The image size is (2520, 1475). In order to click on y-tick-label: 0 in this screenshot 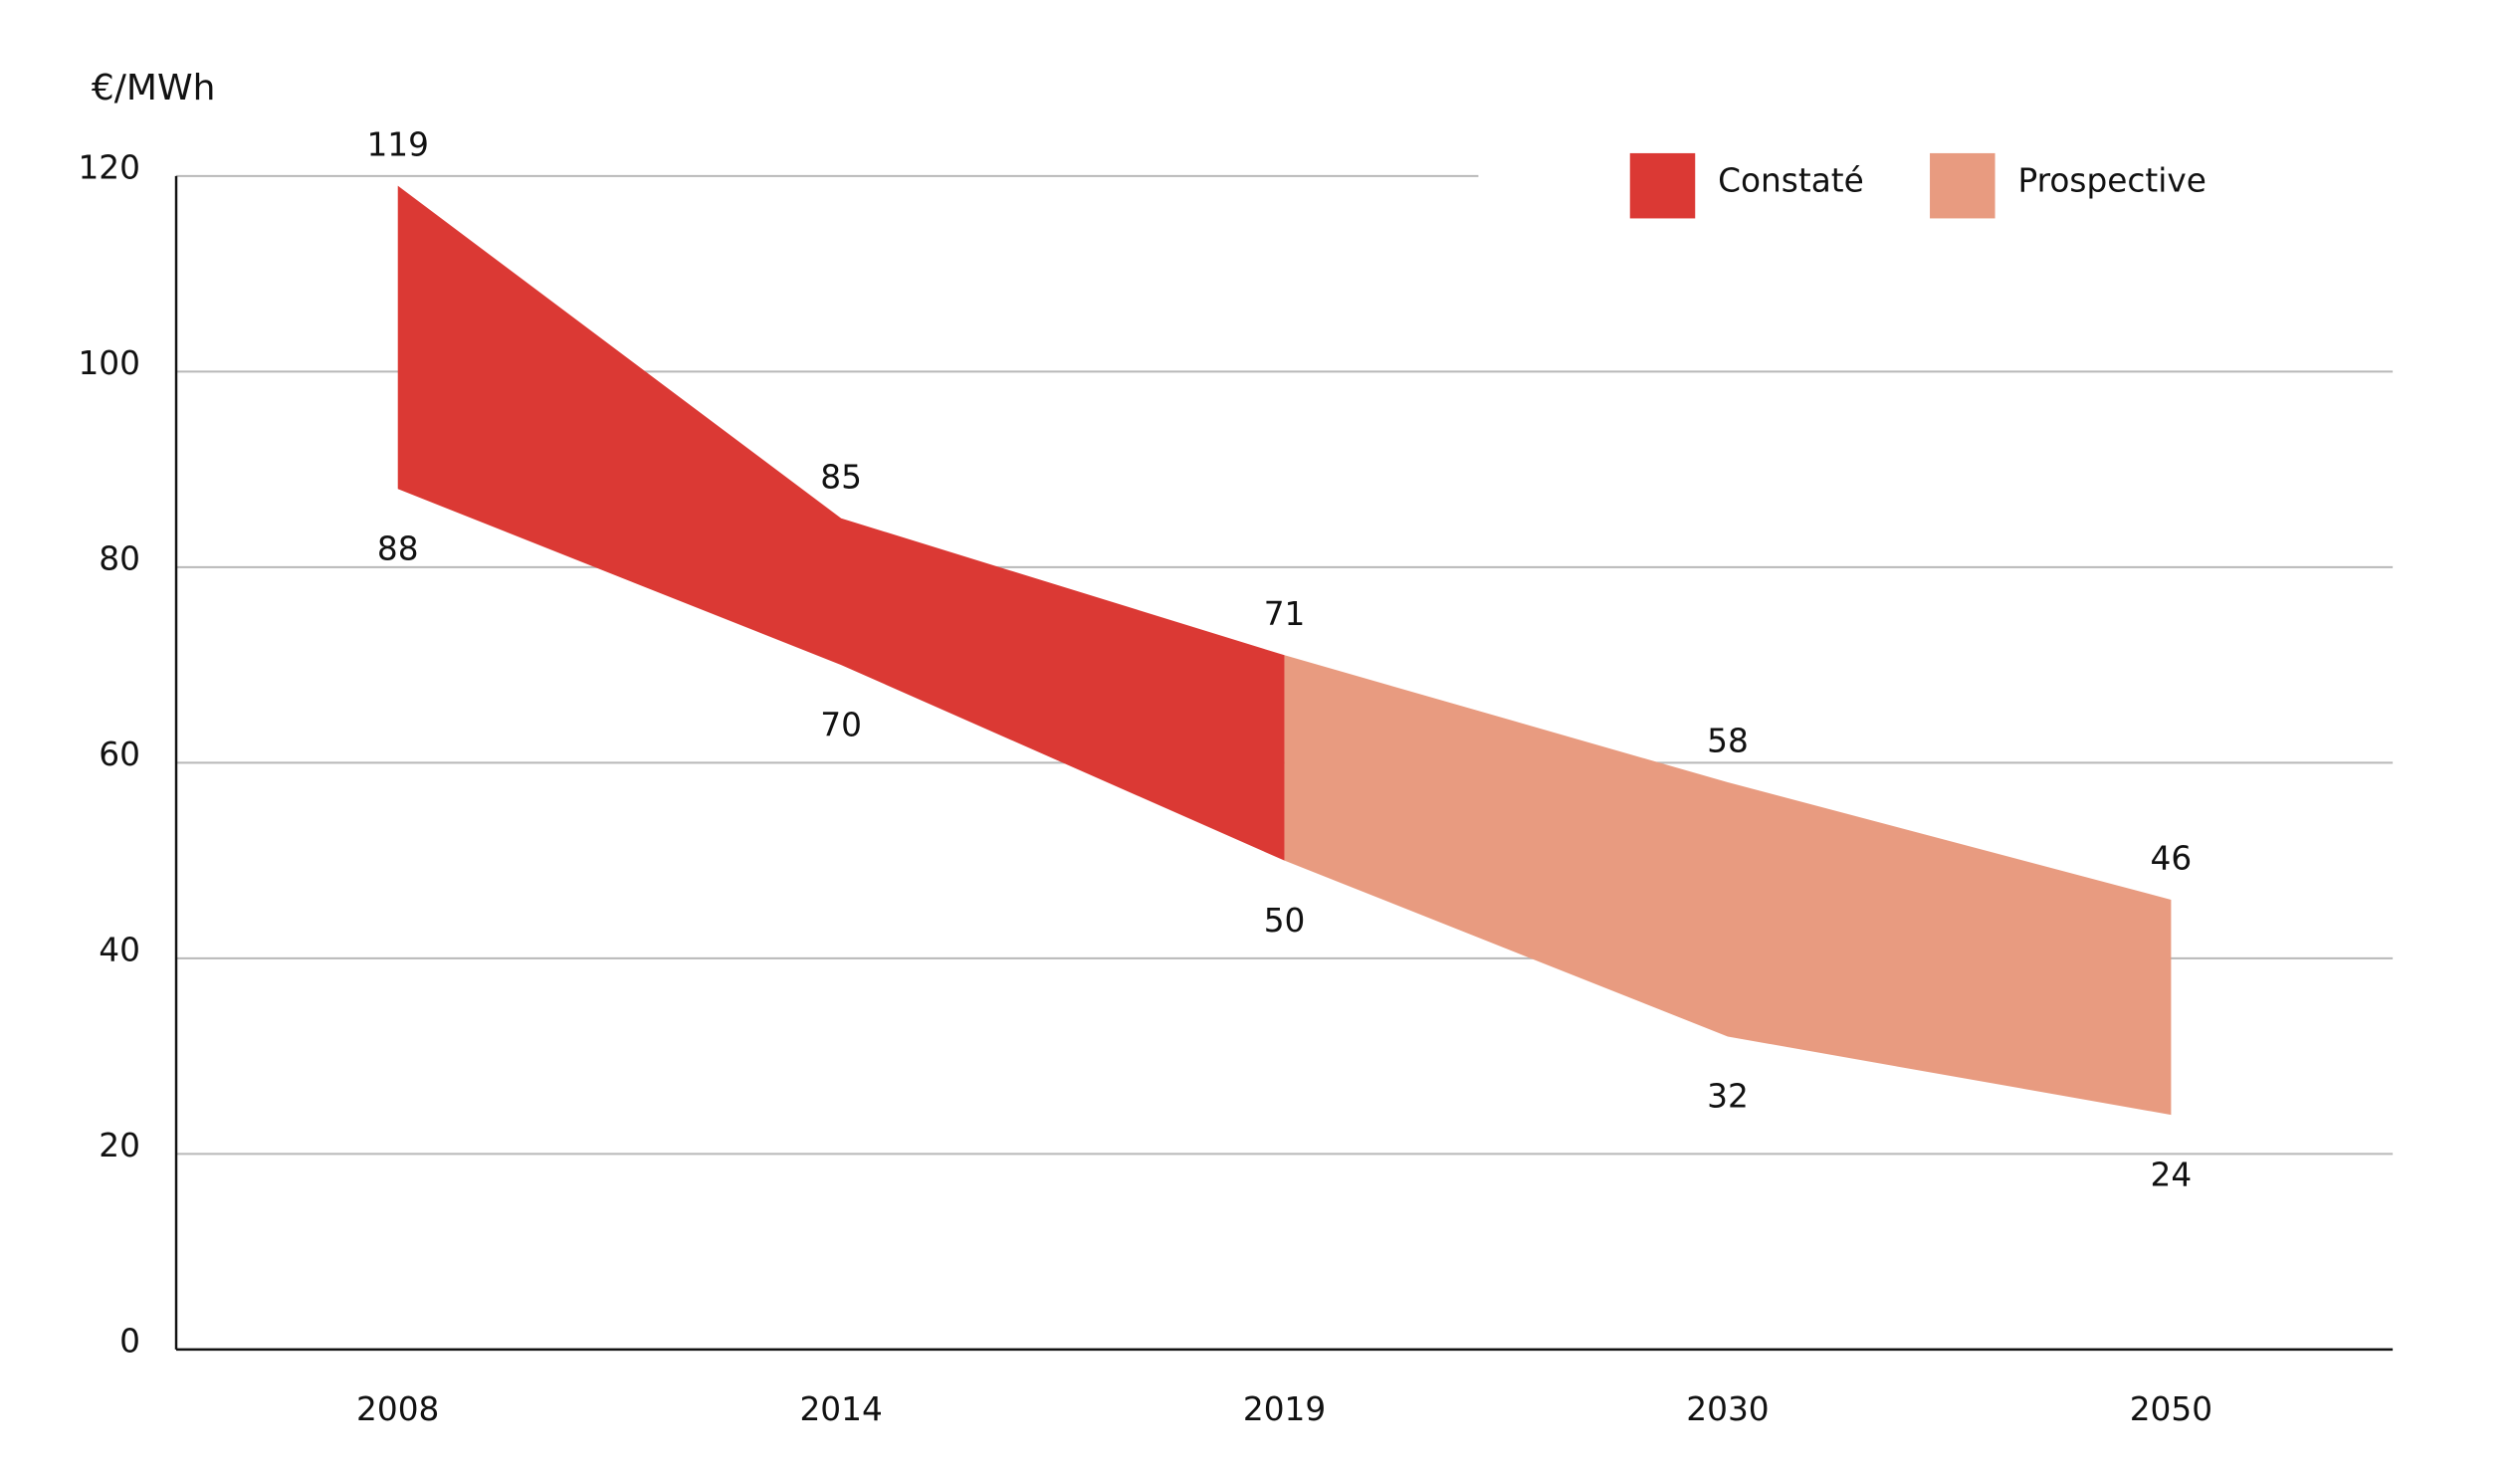, I will do `click(129, 1341)`.